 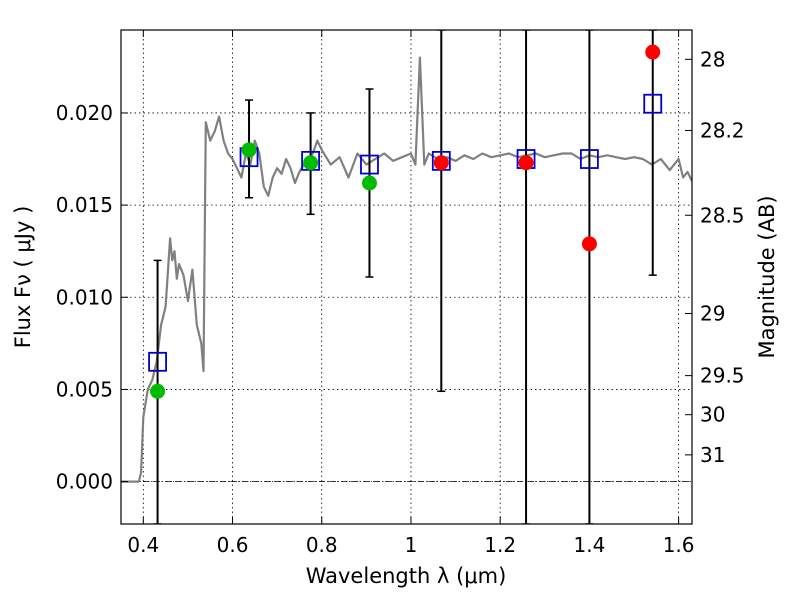 What do you see at coordinates (84, 113) in the screenshot?
I see `y-tick-label: 0.020` at bounding box center [84, 113].